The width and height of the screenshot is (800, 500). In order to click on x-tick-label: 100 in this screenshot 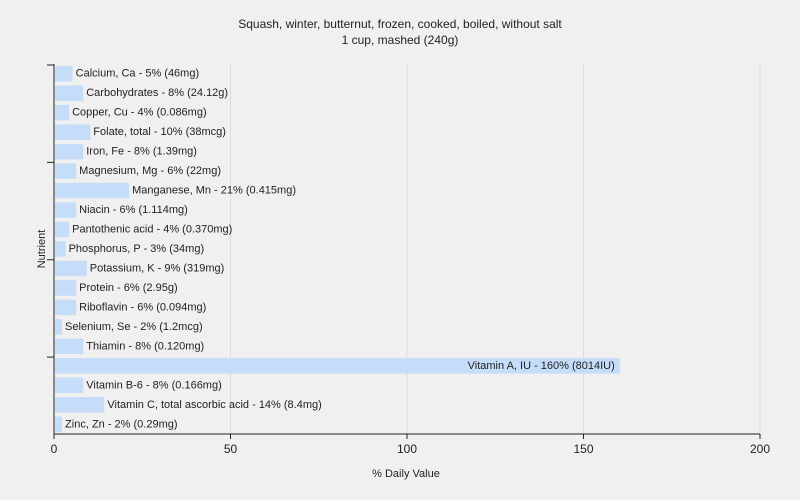, I will do `click(407, 449)`.